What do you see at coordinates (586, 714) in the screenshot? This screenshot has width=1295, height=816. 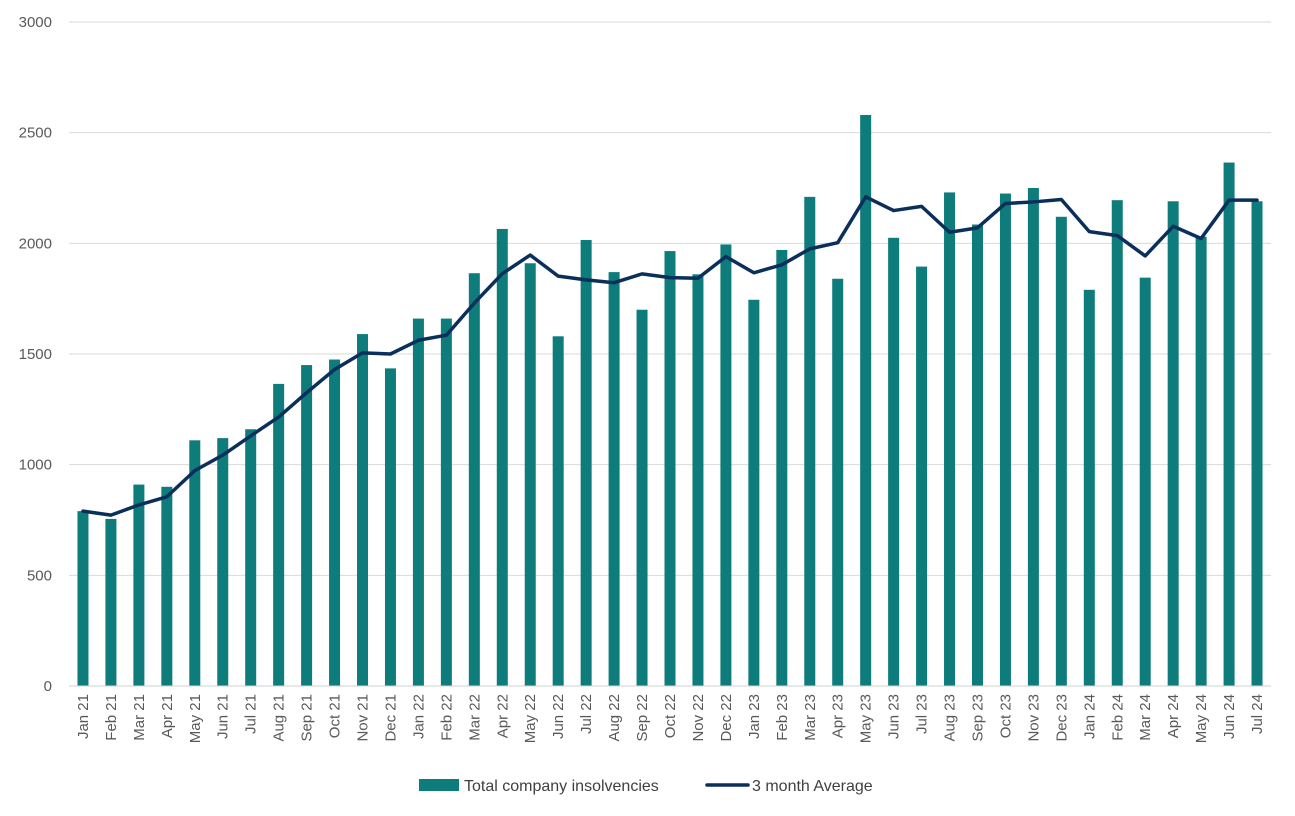 I see `x-tick-label: Jul 22` at bounding box center [586, 714].